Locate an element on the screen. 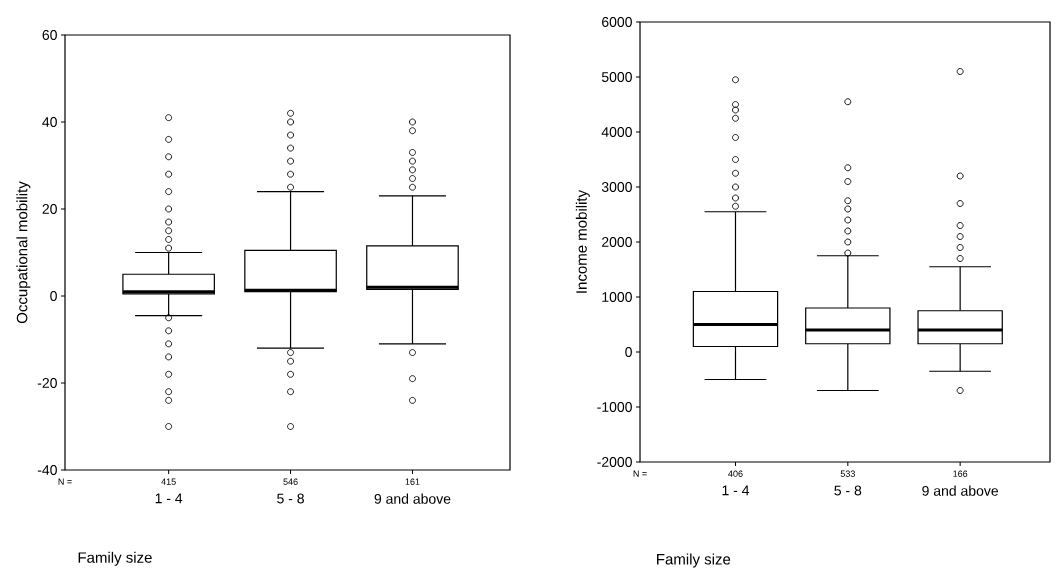  y-tick-label: -20 is located at coordinates (47, 383).